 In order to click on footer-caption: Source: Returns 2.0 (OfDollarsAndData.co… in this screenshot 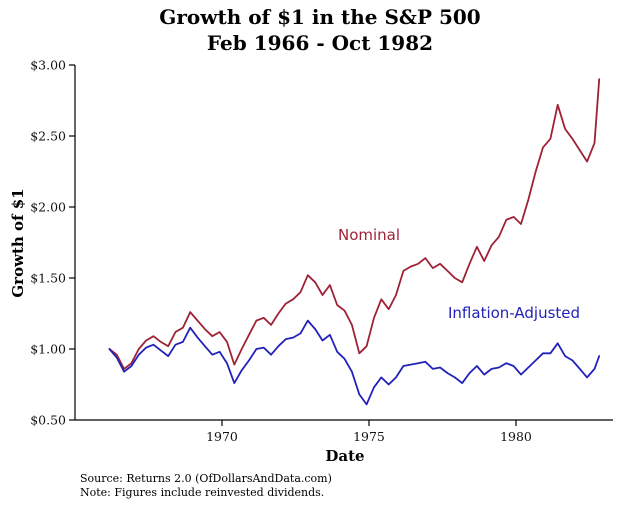, I will do `click(206, 486)`.